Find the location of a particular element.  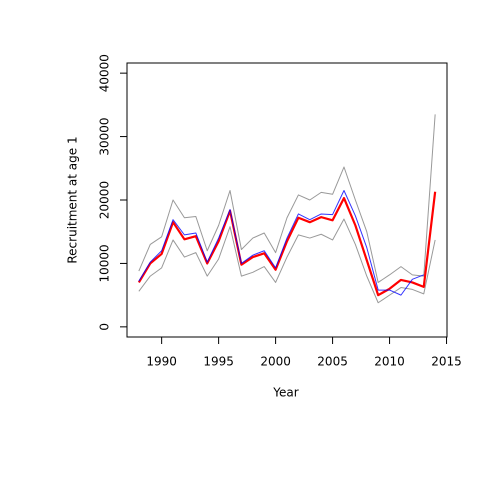

x-tick-label: 1995 is located at coordinates (218, 362).